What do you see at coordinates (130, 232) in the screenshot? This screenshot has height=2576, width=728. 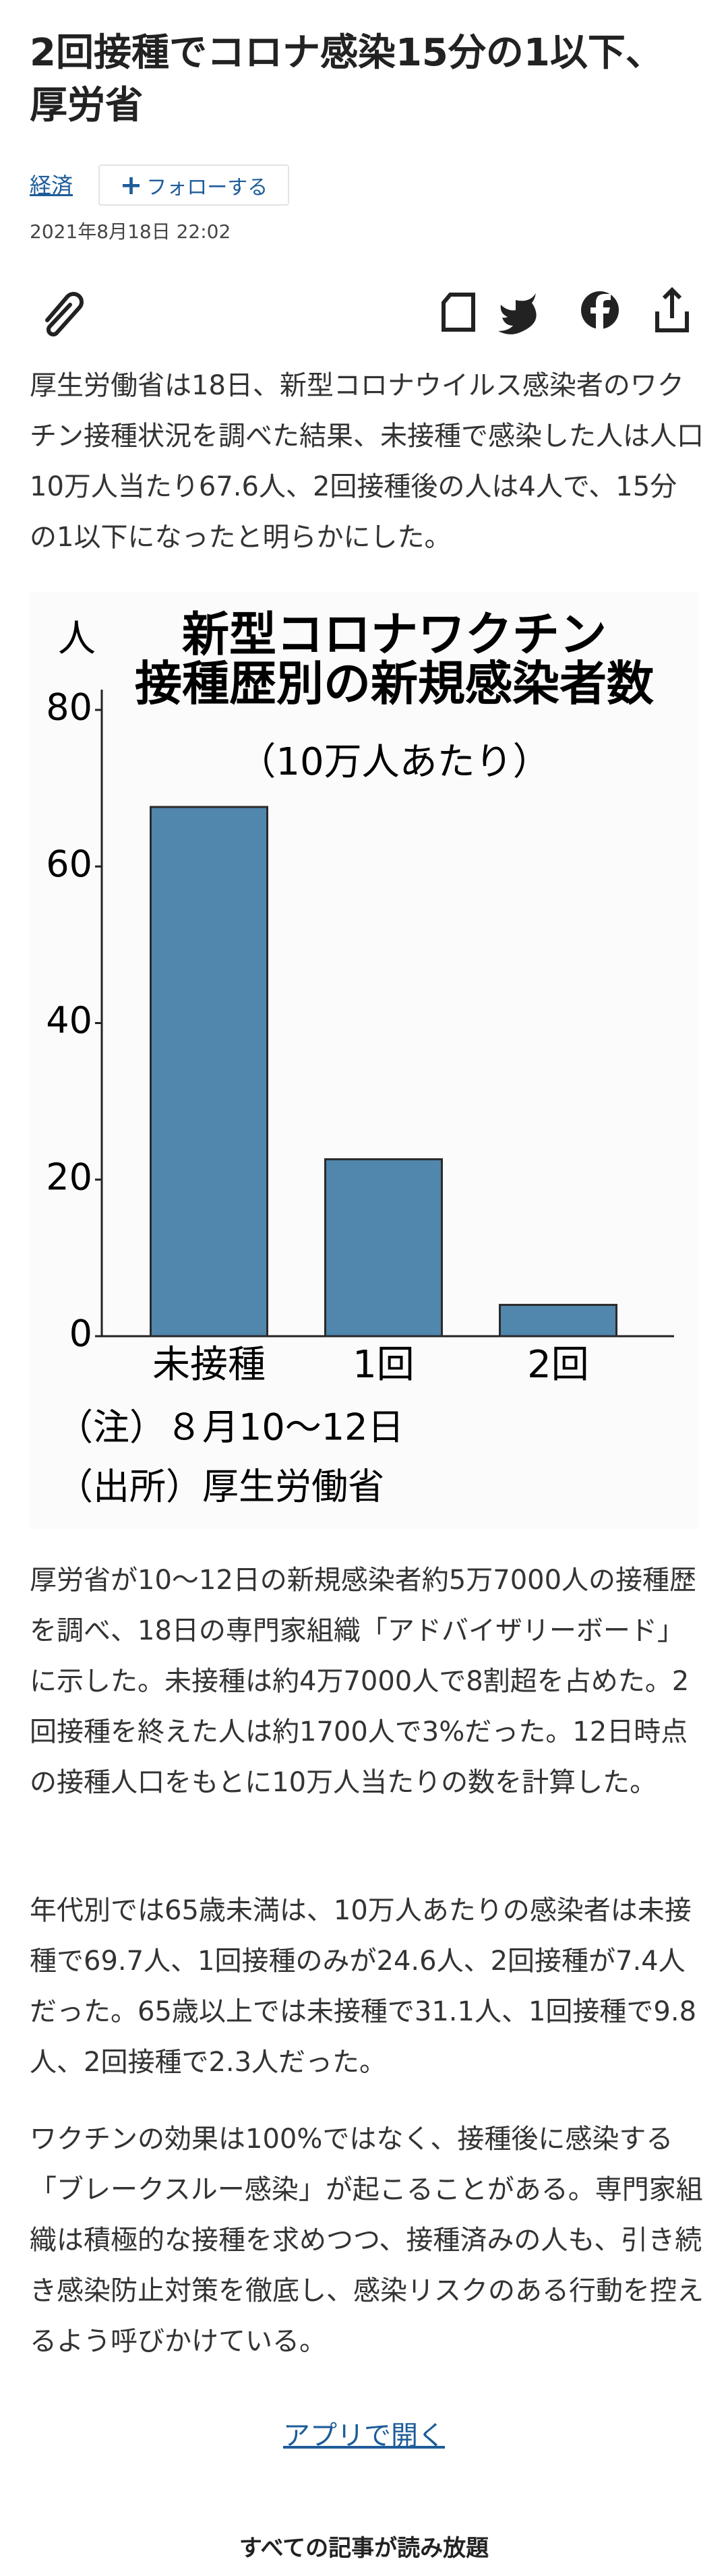 I see `date: 2021年8月18日 22:02` at bounding box center [130, 232].